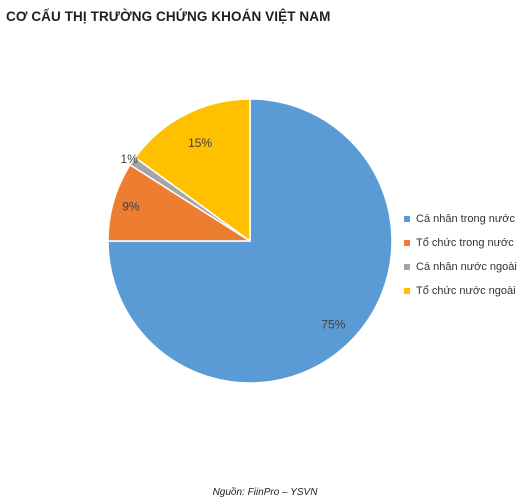  I want to click on pie-data-label: 15%, so click(200, 143).